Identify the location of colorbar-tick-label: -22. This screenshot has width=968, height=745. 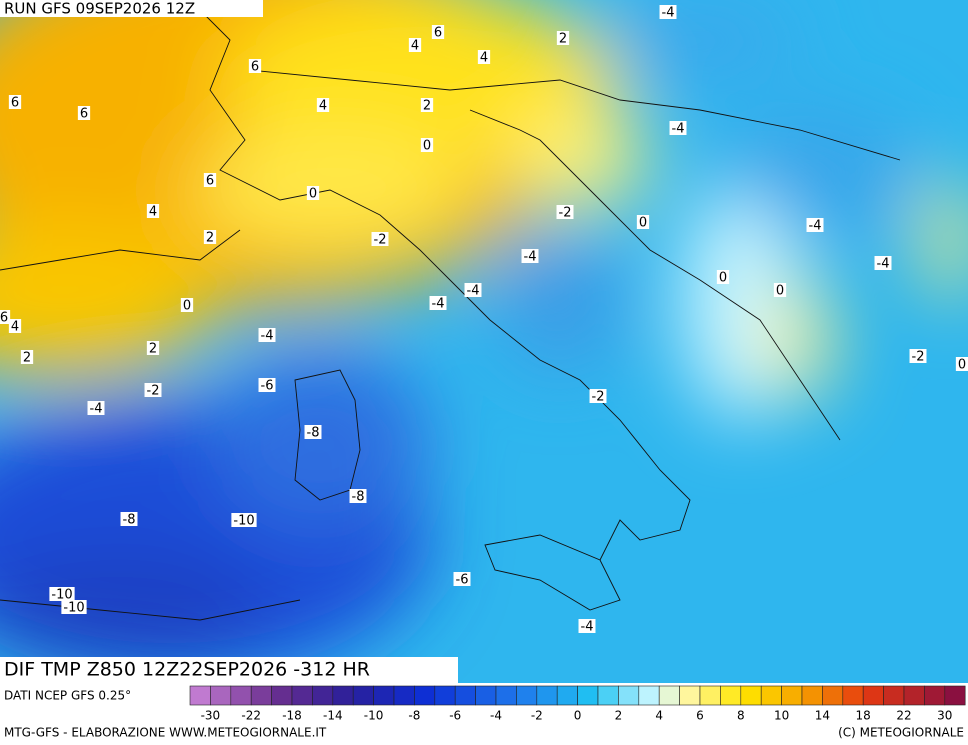
(251, 716).